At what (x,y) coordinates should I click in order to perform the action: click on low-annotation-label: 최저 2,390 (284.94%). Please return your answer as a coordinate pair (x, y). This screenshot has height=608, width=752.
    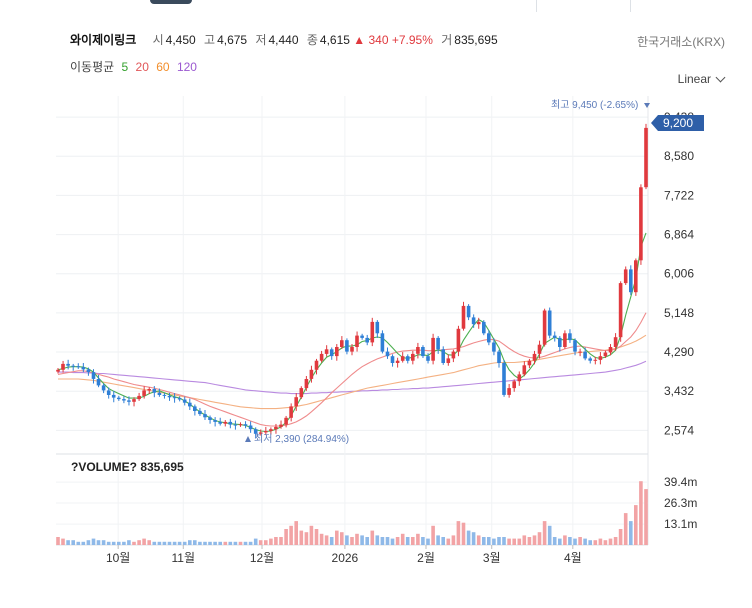
    Looking at the image, I should click on (301, 439).